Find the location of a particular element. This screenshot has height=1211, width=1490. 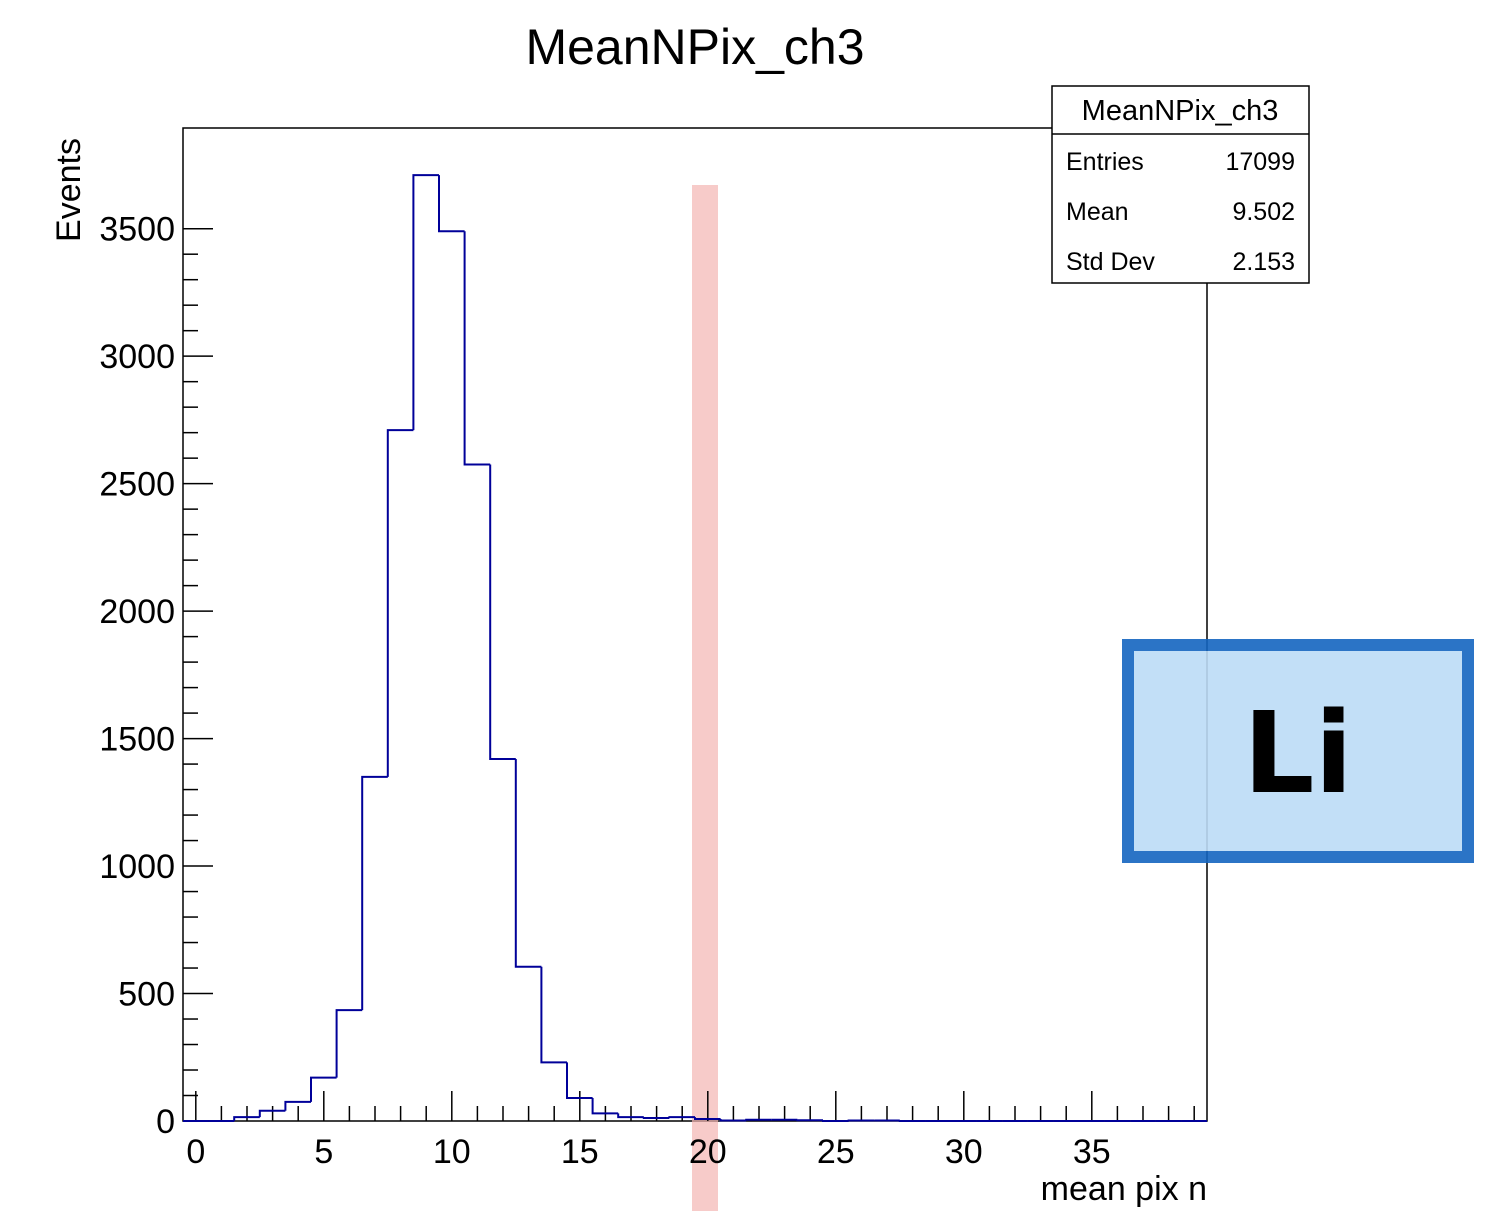

y-tick-label: 1000 is located at coordinates (137, 867).